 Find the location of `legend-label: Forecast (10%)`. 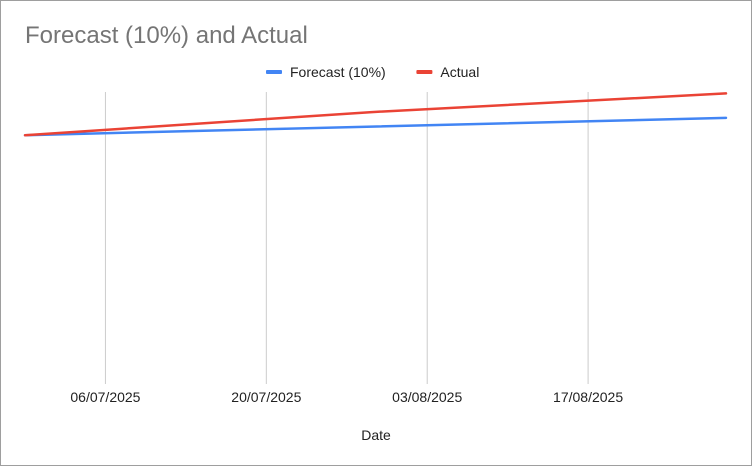

legend-label: Forecast (10%) is located at coordinates (338, 72).